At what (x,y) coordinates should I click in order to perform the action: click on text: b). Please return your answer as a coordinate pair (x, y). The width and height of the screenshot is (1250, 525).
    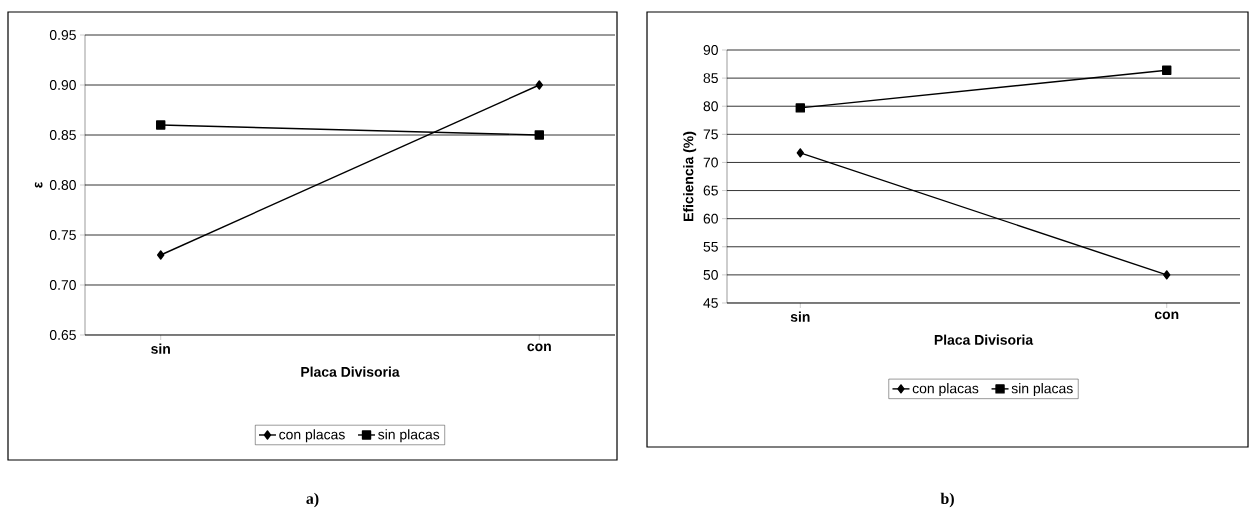
    Looking at the image, I should click on (947, 500).